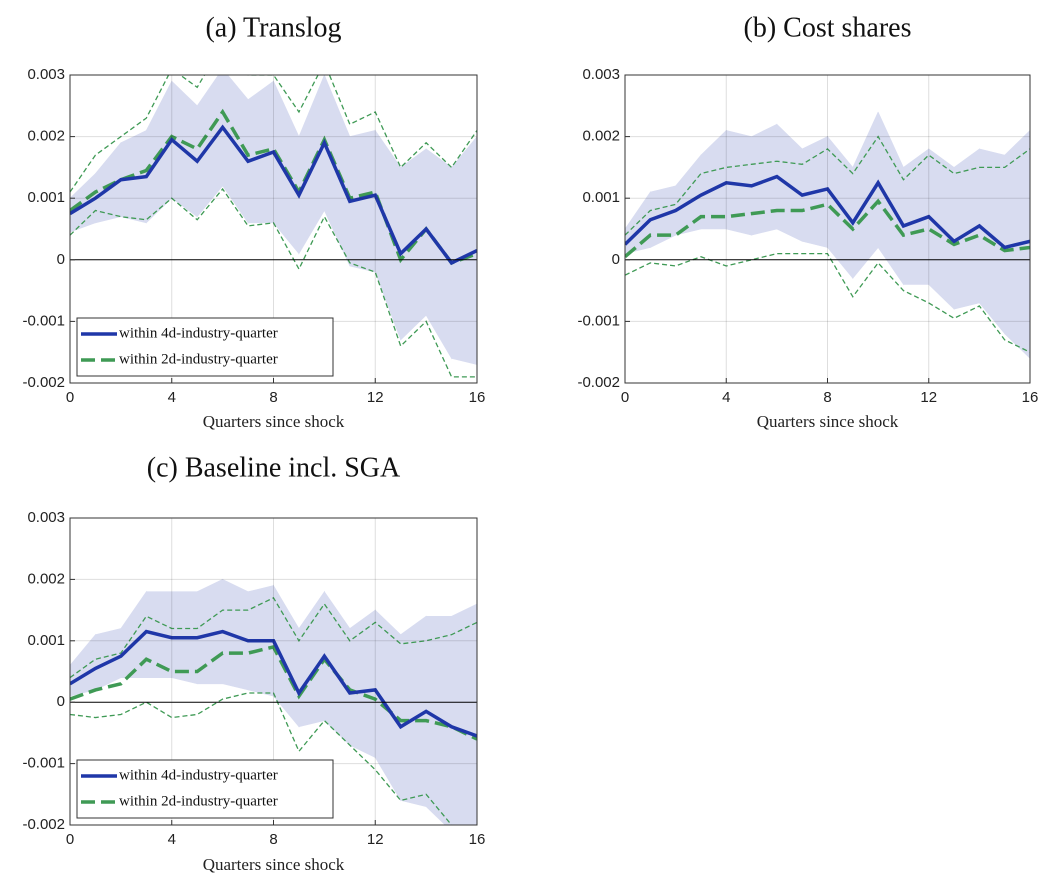 The image size is (1040, 876). Describe the element at coordinates (273, 27) in the screenshot. I see `chart-title: (a) Translog` at that location.